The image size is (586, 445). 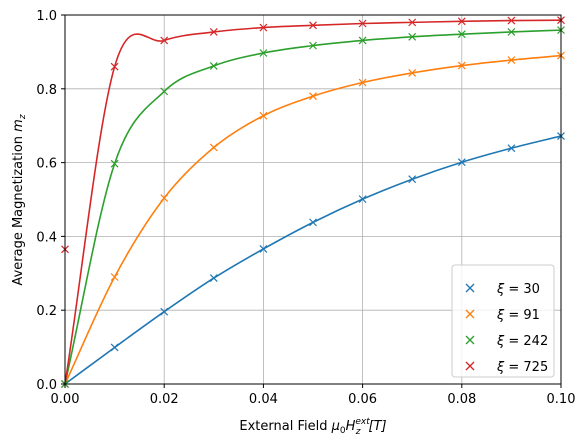 What do you see at coordinates (18, 209) in the screenshot?
I see `y-axis-label-prefix: Average Magnetization` at bounding box center [18, 209].